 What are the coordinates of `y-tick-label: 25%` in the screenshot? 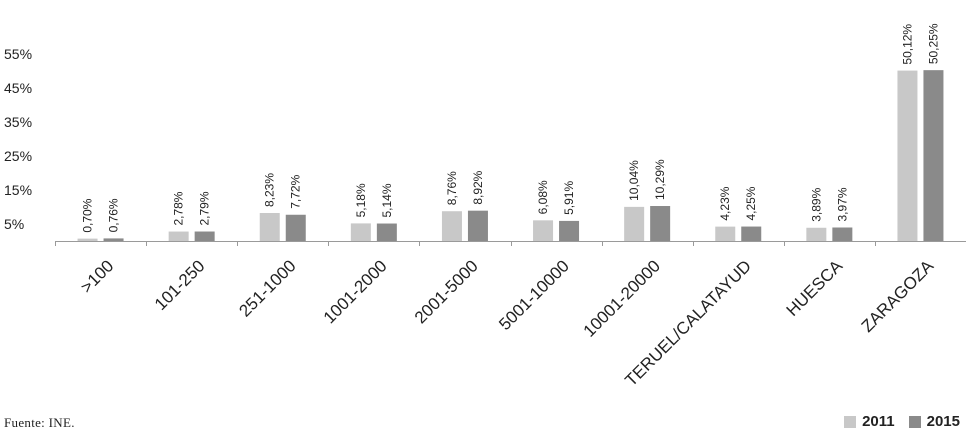 It's located at (18, 156).